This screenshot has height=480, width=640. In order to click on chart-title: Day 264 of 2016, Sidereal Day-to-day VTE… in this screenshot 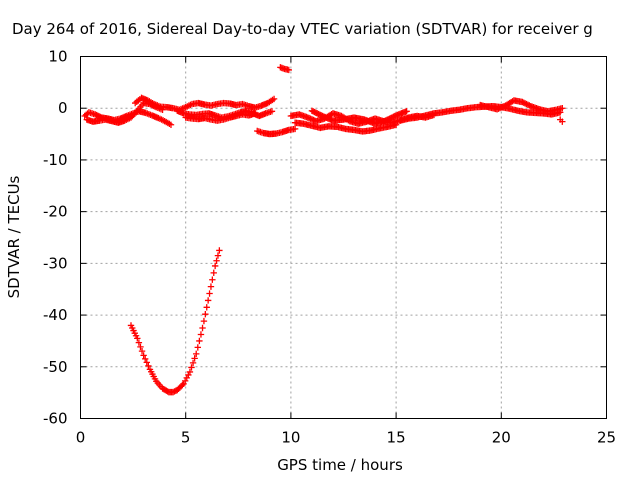, I will do `click(302, 29)`.